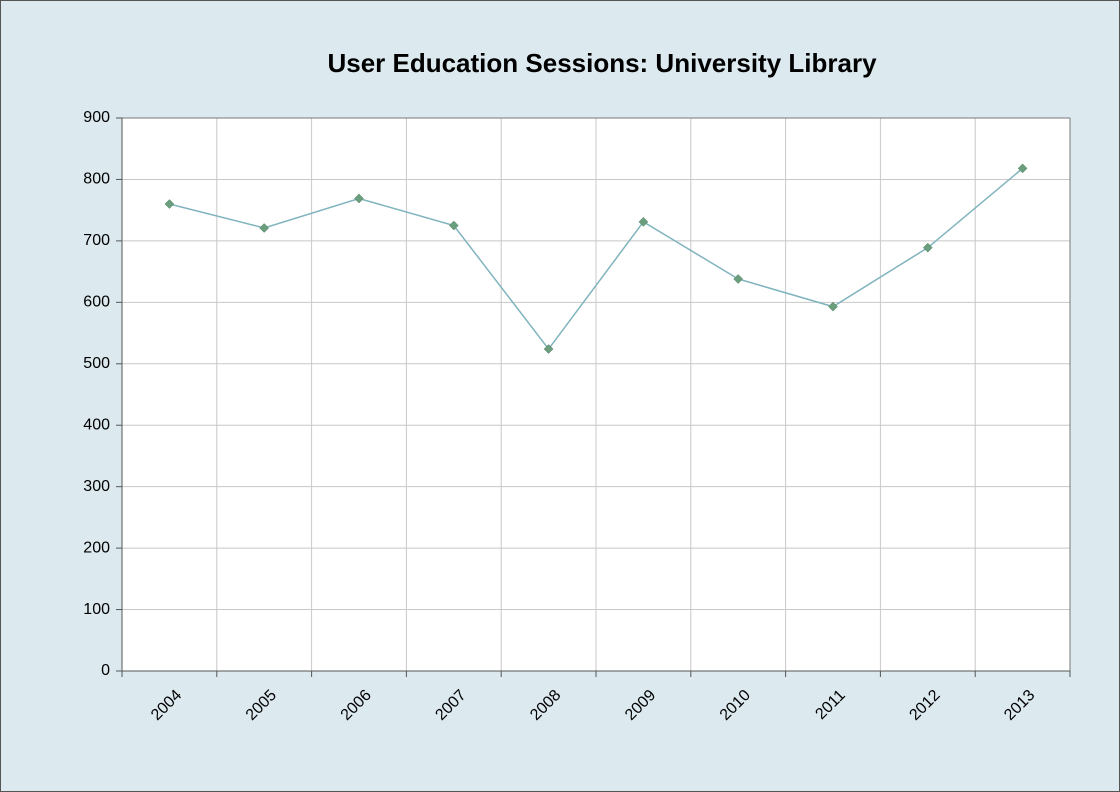 The height and width of the screenshot is (792, 1120). I want to click on y-tick-label: 800, so click(96, 179).